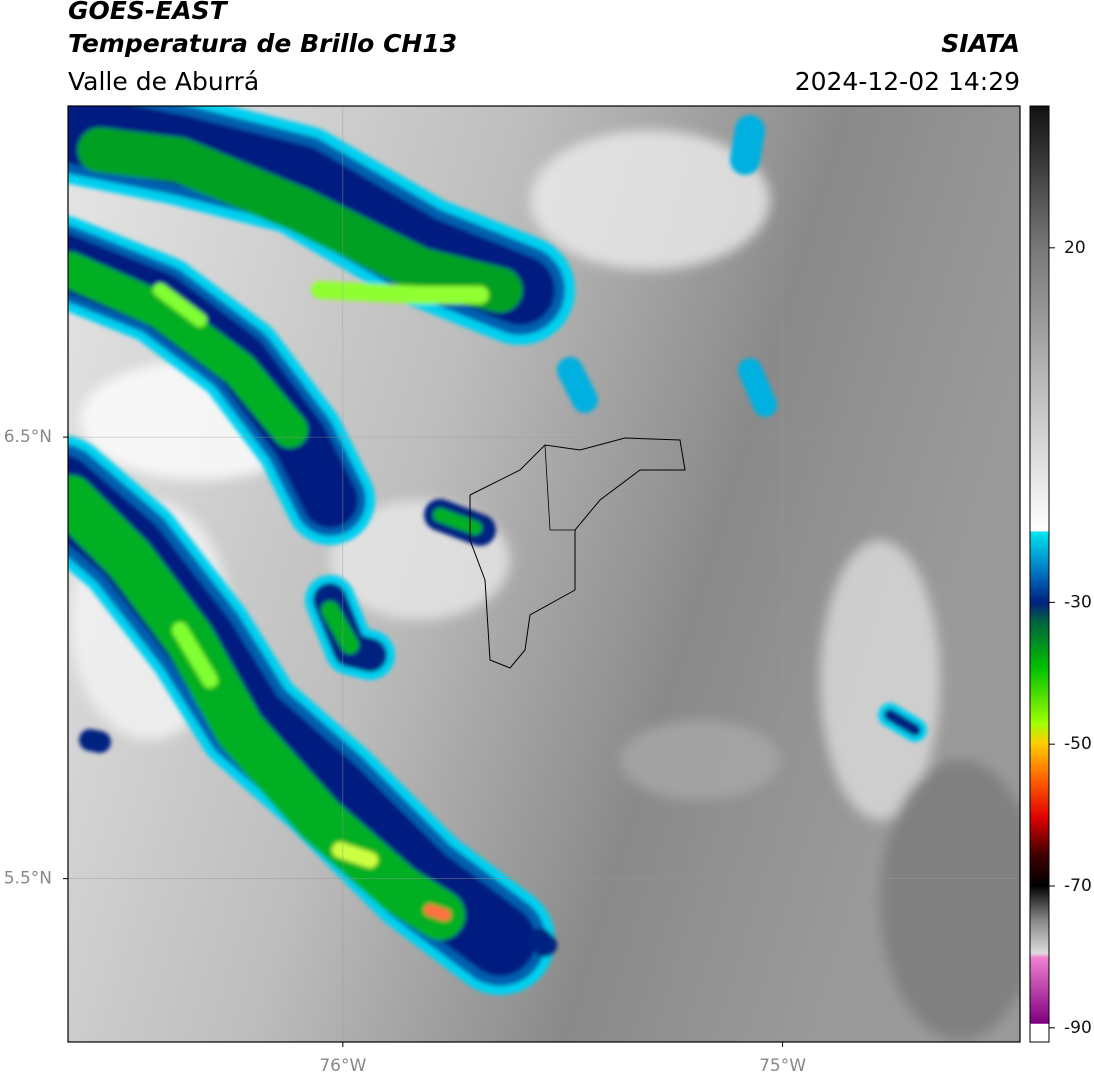 This screenshot has height=1082, width=1094. Describe the element at coordinates (28, 437) in the screenshot. I see `y-tick-label: 6.5°N` at that location.